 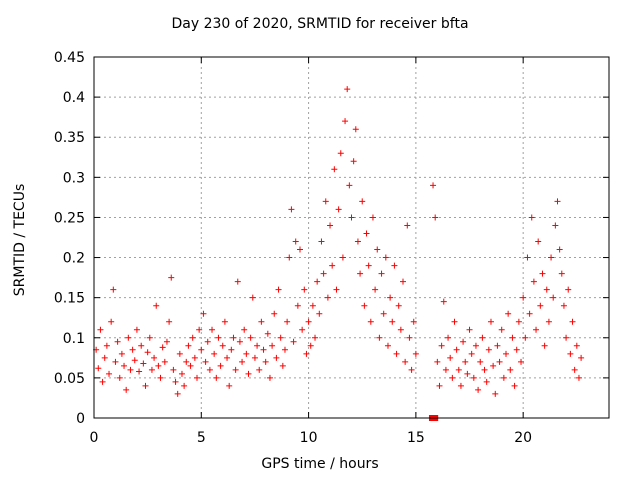 I want to click on y-tick-label: 0.25, so click(x=69, y=218).